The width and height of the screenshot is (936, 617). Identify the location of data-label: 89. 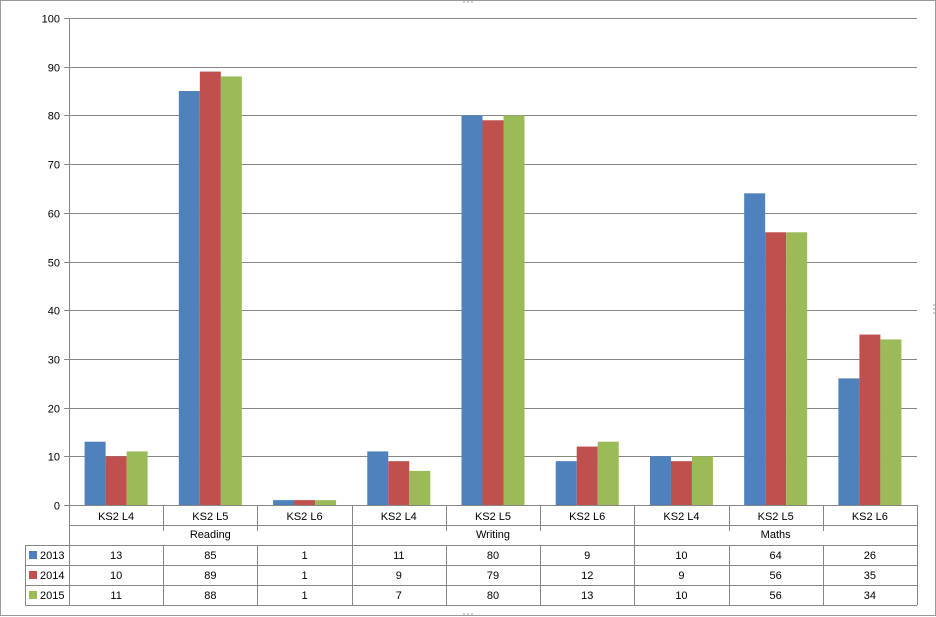
(210, 576).